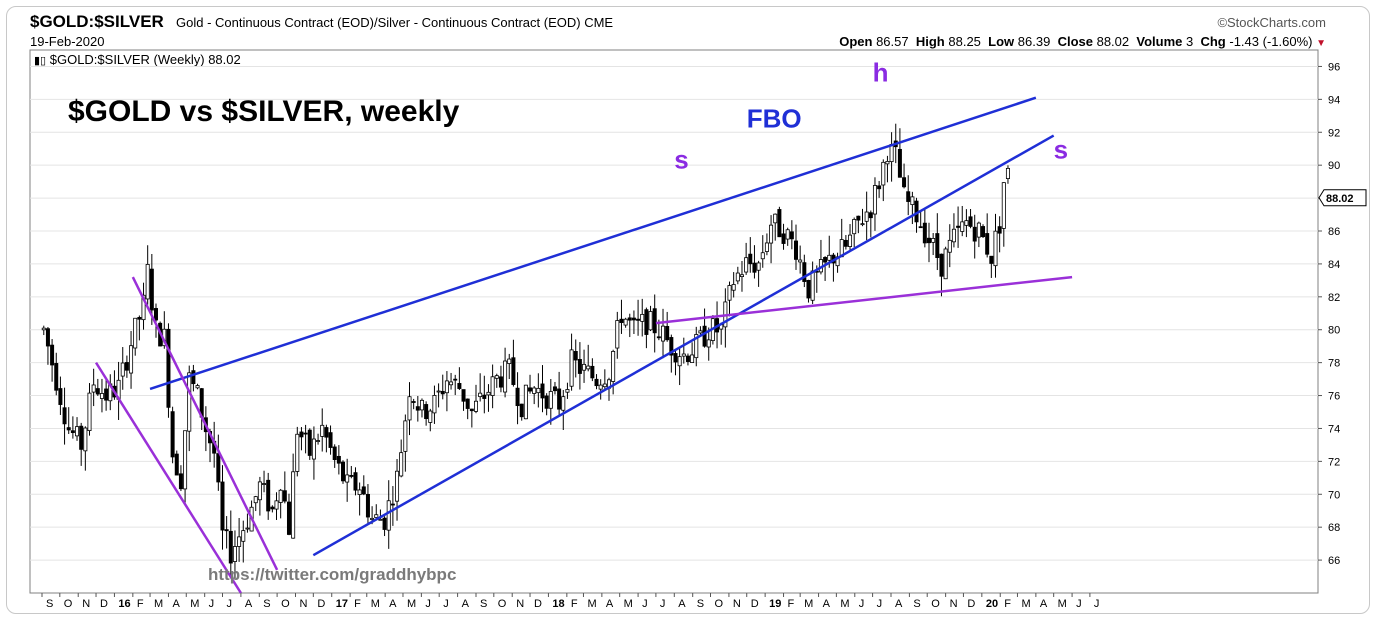 This screenshot has height=620, width=1376. I want to click on price-tag-label: 88.02, so click(1340, 199).